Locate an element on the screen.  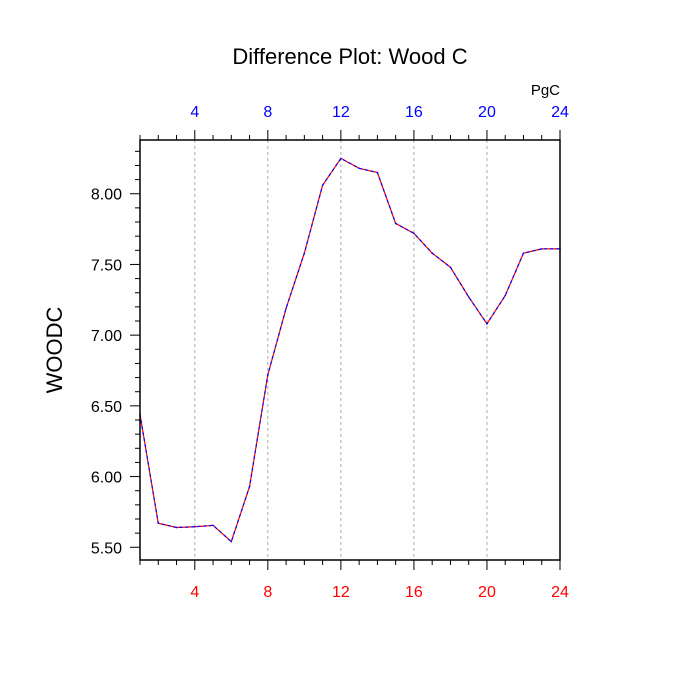
y-tick-label: 8.00 is located at coordinates (106, 195).